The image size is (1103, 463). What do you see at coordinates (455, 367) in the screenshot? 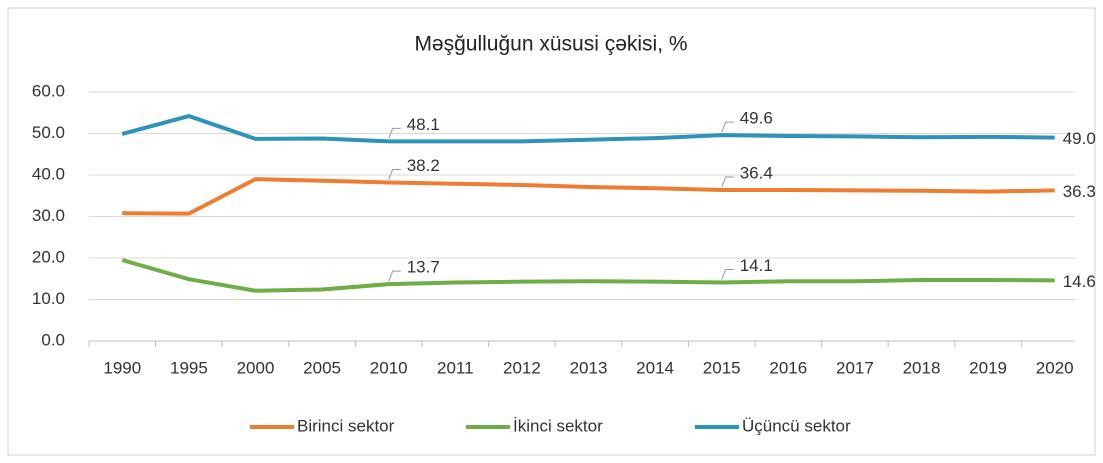
I see `x-tick-label: 2011` at bounding box center [455, 367].